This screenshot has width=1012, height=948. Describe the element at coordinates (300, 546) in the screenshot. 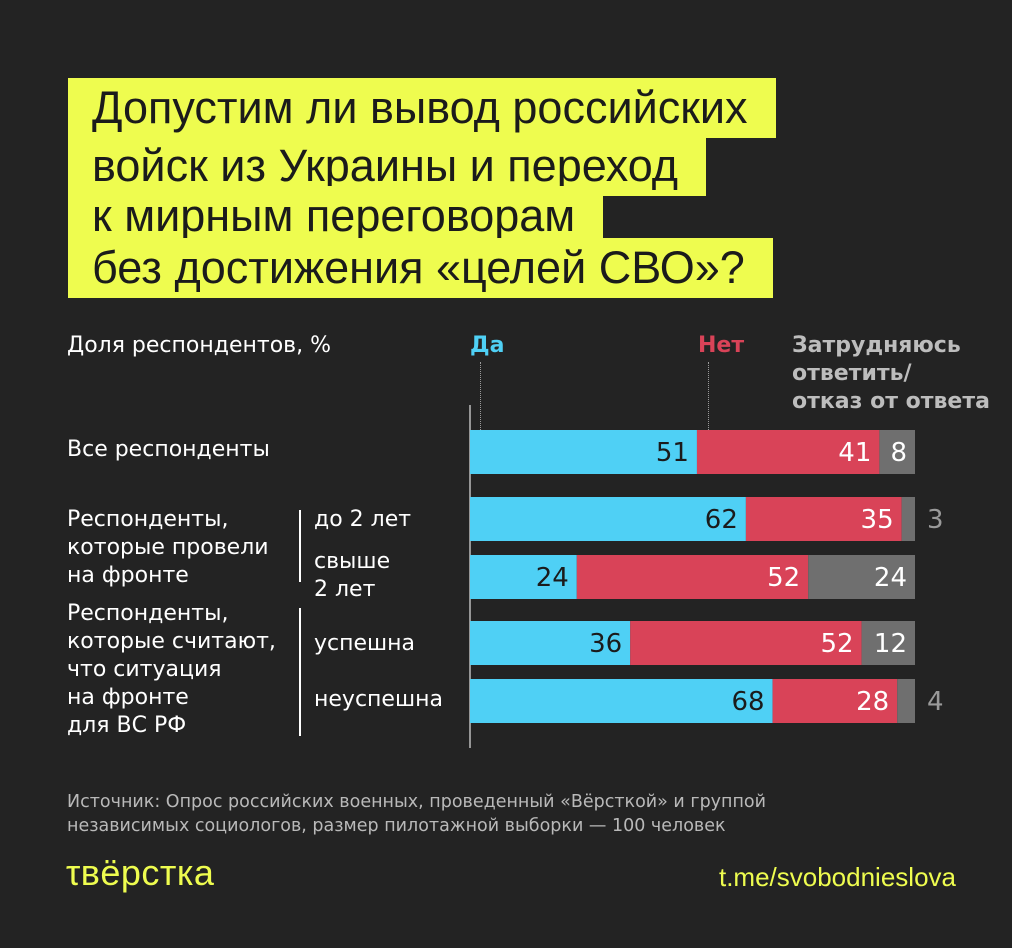

I see `bracket-front-time` at that location.